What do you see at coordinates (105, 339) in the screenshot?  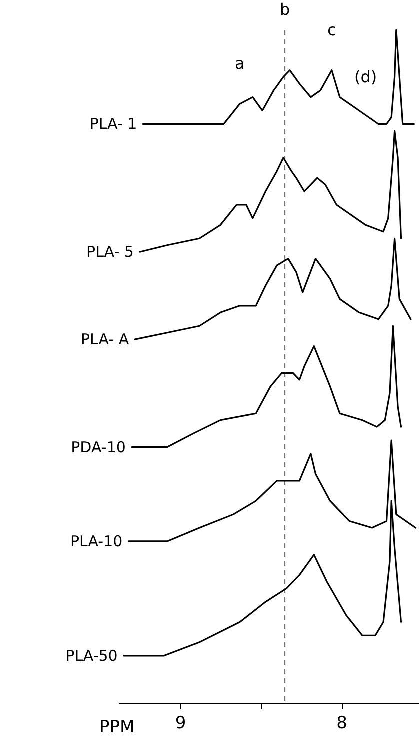 I see `series-label: PLA- A` at bounding box center [105, 339].